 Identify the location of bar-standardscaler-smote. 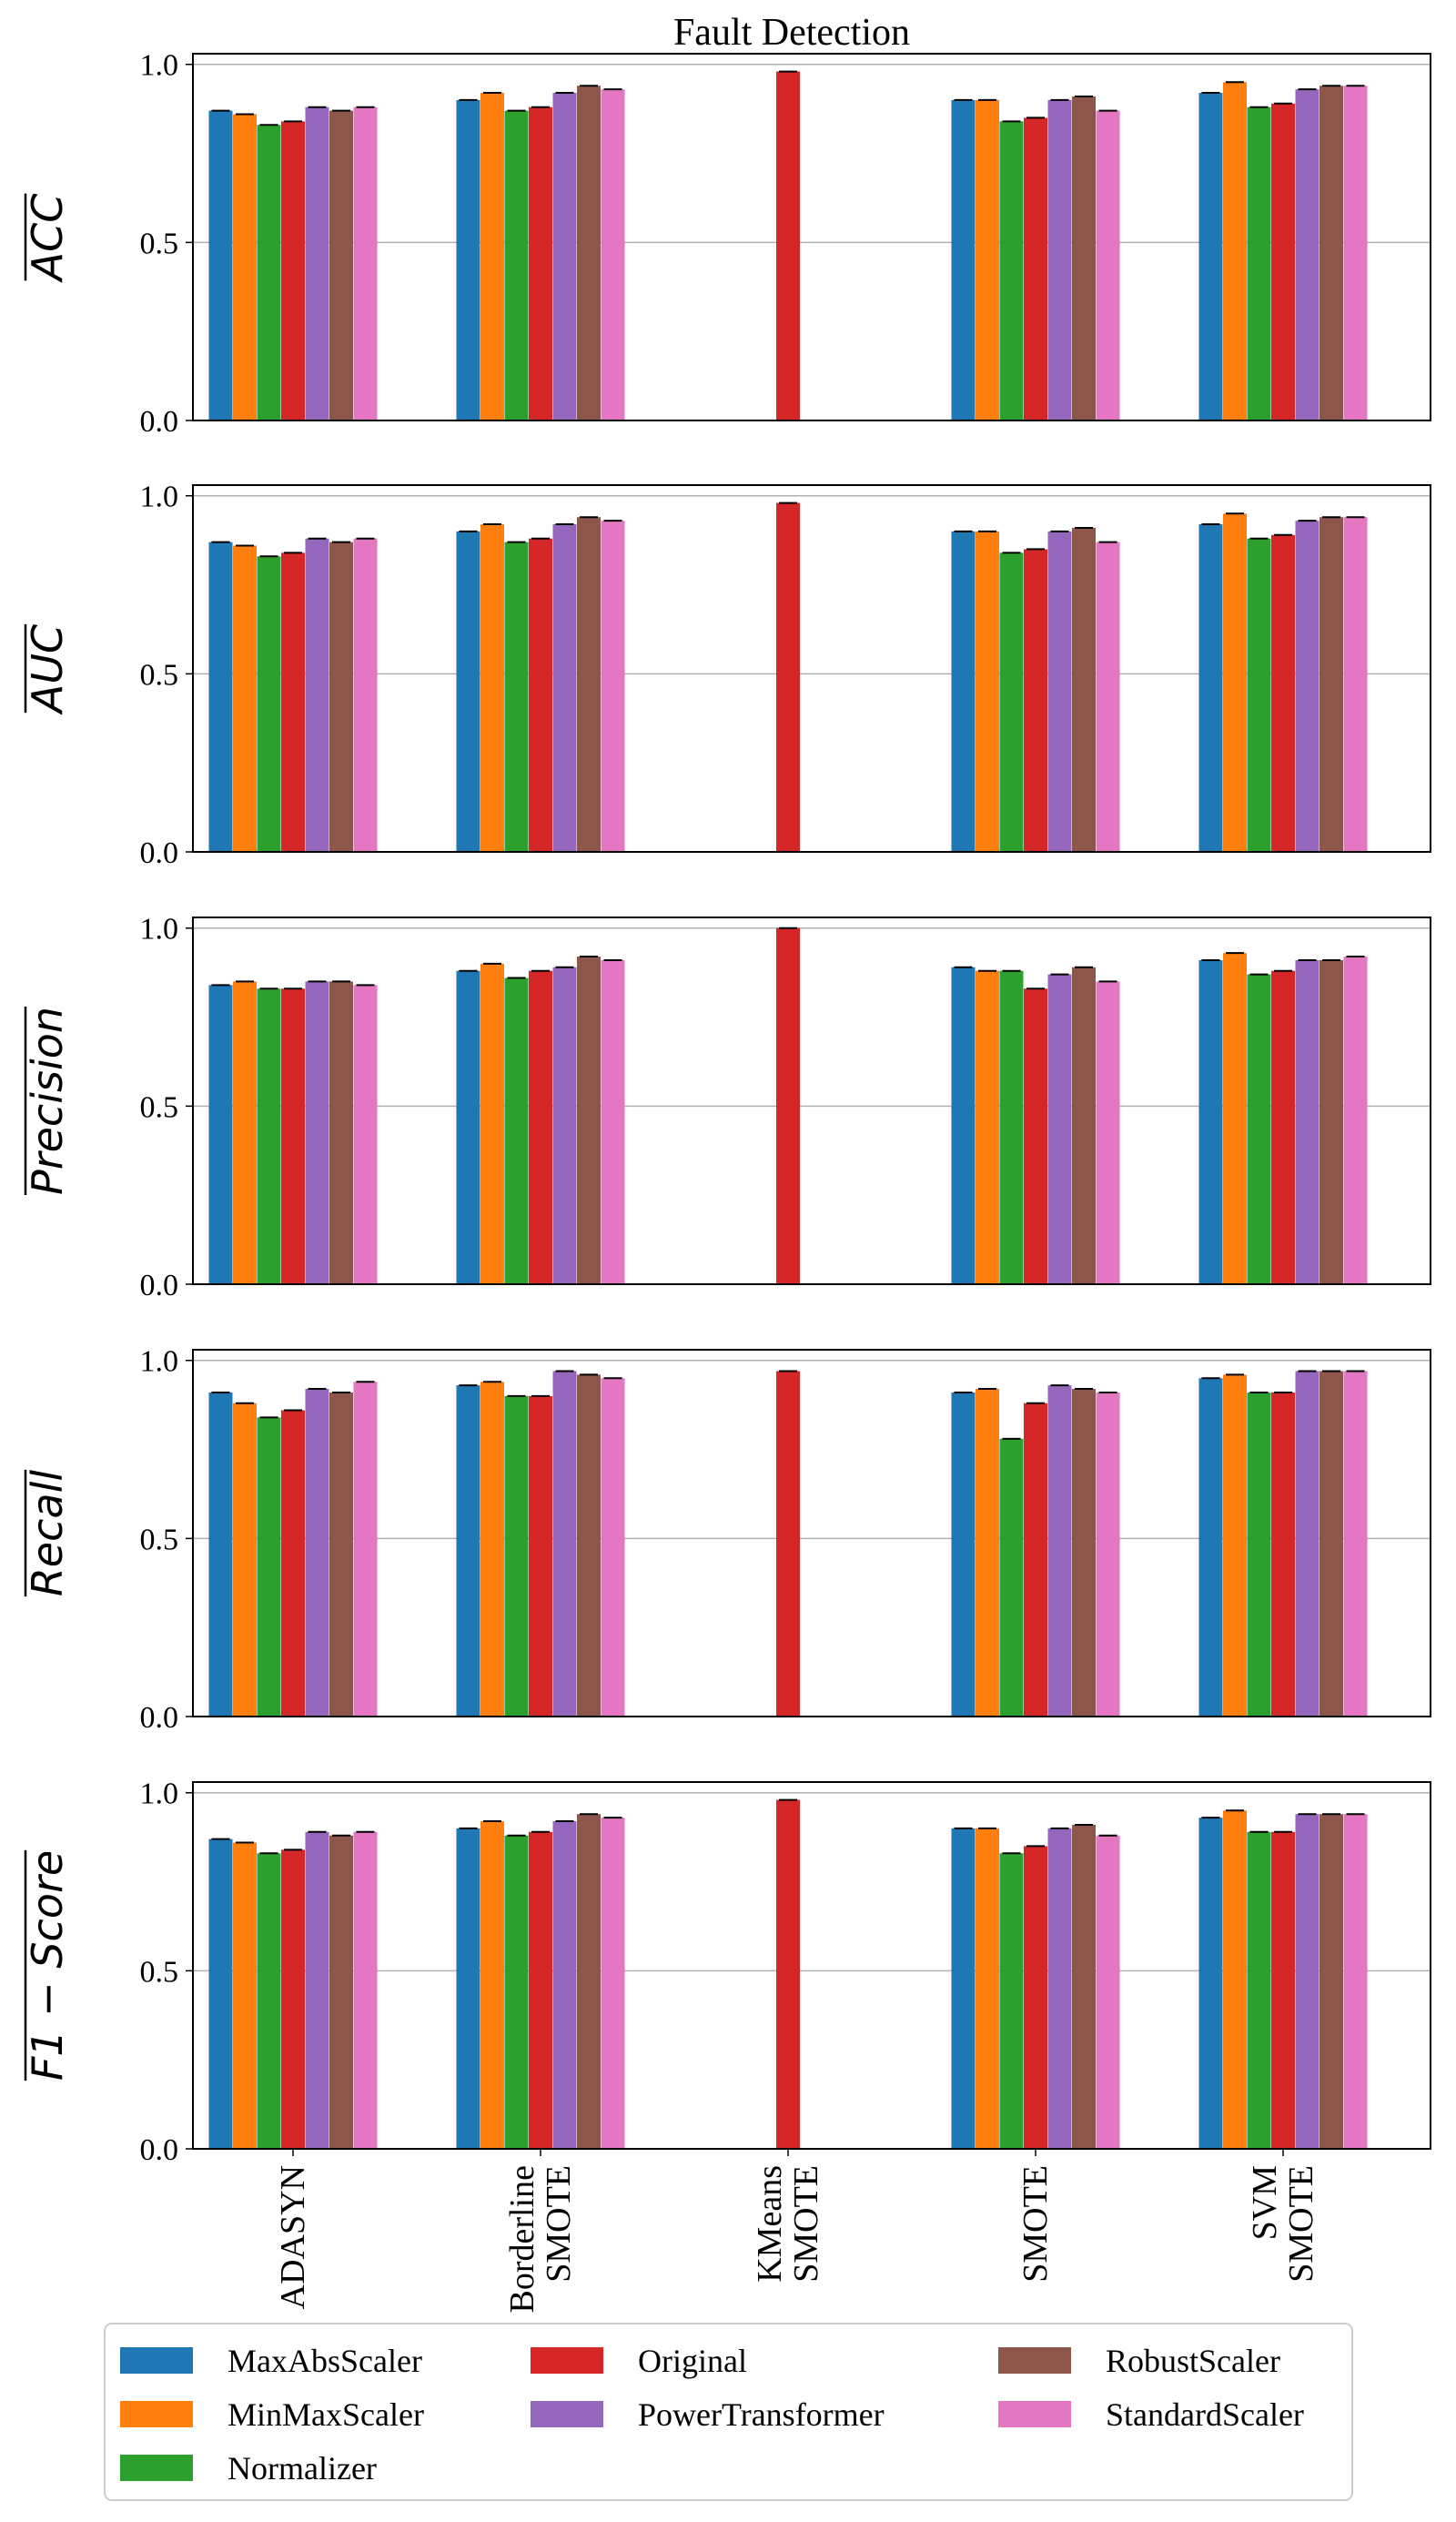
(1108, 266).